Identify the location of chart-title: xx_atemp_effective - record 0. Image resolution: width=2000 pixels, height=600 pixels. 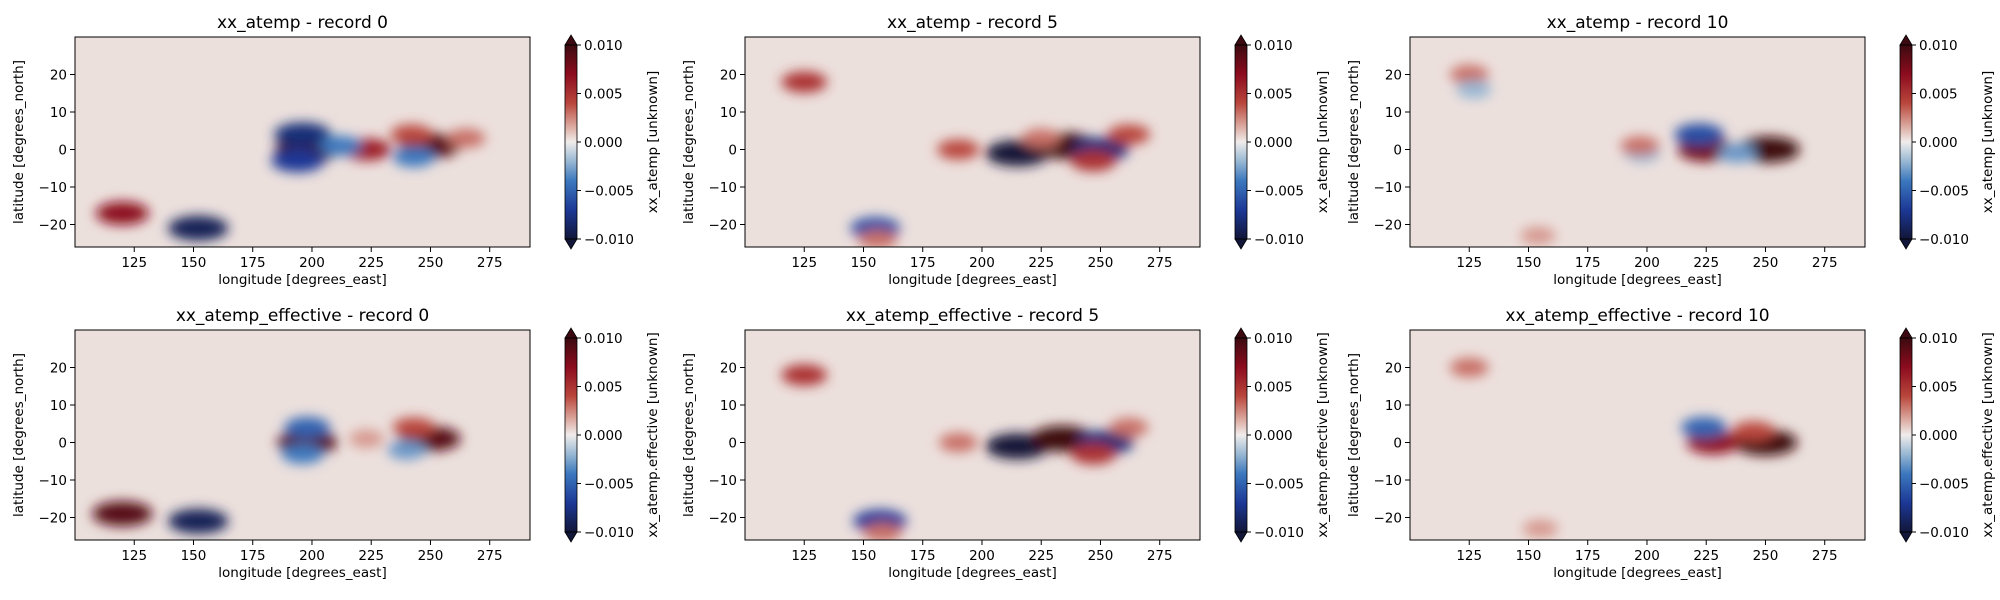
(302, 316).